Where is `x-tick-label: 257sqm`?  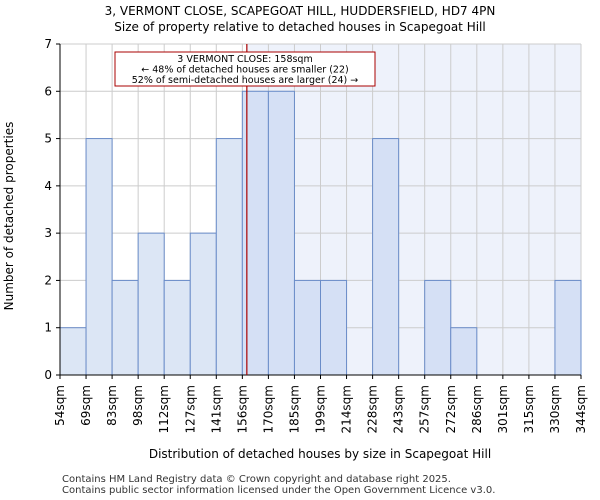 x-tick-label: 257sqm is located at coordinates (425, 409).